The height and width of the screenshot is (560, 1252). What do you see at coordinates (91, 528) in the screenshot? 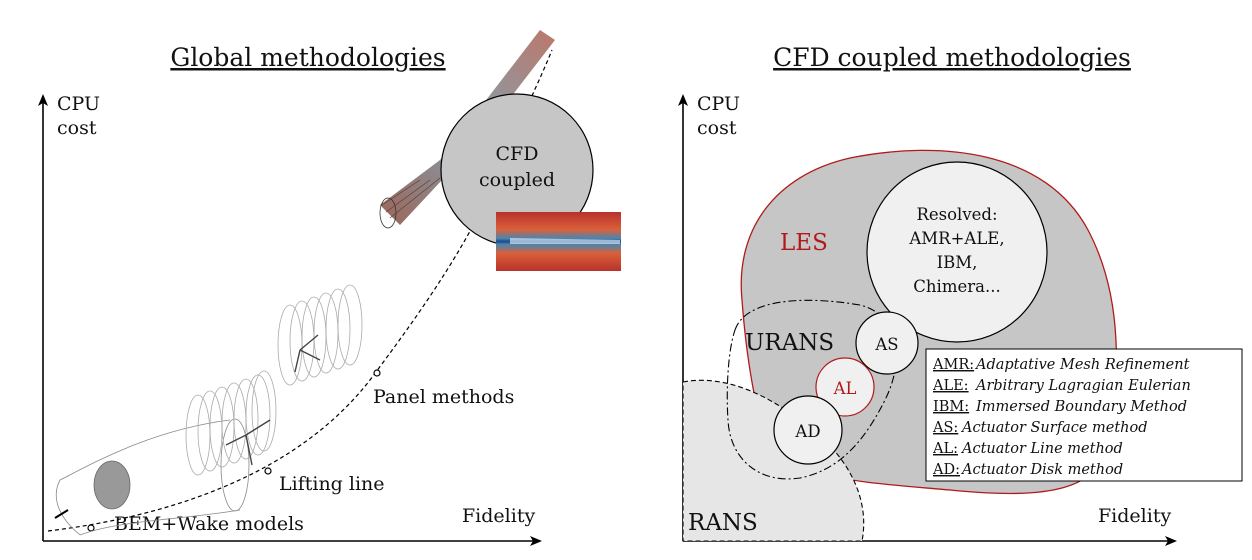
I see `bem-marker` at bounding box center [91, 528].